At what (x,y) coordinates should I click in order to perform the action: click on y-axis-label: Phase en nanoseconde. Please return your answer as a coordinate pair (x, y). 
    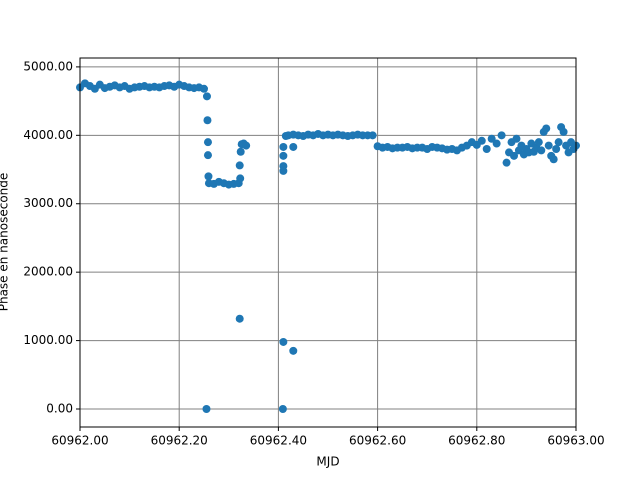
    Looking at the image, I should click on (5, 242).